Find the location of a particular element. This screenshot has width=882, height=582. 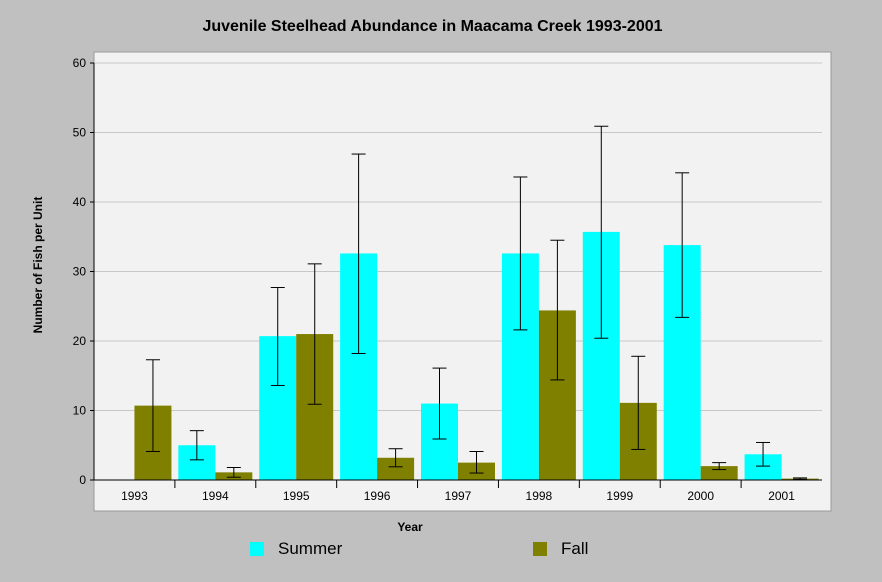

x-tick-label: 1994 is located at coordinates (215, 496).